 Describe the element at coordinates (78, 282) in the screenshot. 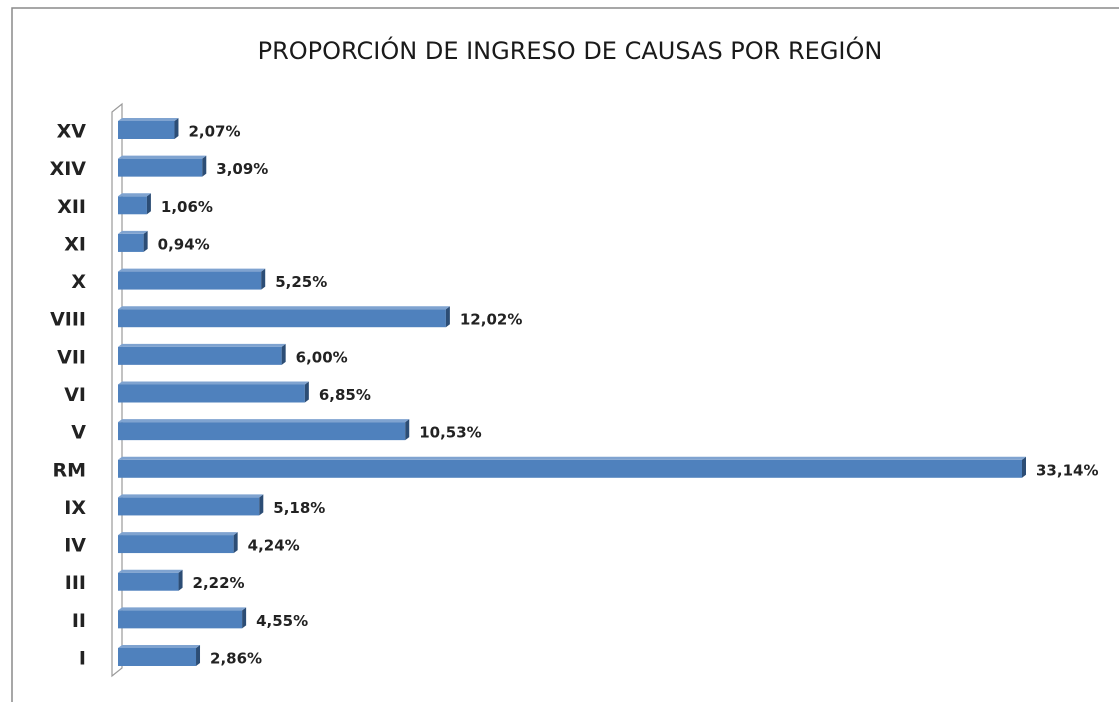

I see `category-label: X` at that location.